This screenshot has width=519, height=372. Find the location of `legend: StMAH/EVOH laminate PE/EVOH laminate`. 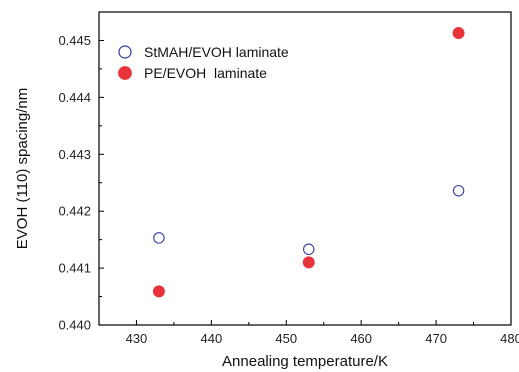

legend: StMAH/EVOH laminate PE/EVOH laminate is located at coordinates (203, 62).